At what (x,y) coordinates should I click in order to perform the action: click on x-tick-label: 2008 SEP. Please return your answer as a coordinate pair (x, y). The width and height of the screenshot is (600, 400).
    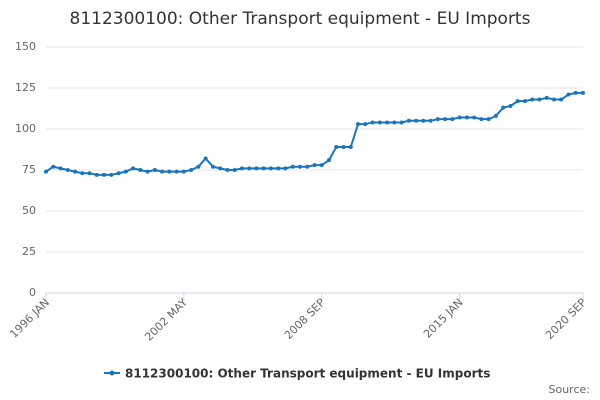
    Looking at the image, I should click on (305, 319).